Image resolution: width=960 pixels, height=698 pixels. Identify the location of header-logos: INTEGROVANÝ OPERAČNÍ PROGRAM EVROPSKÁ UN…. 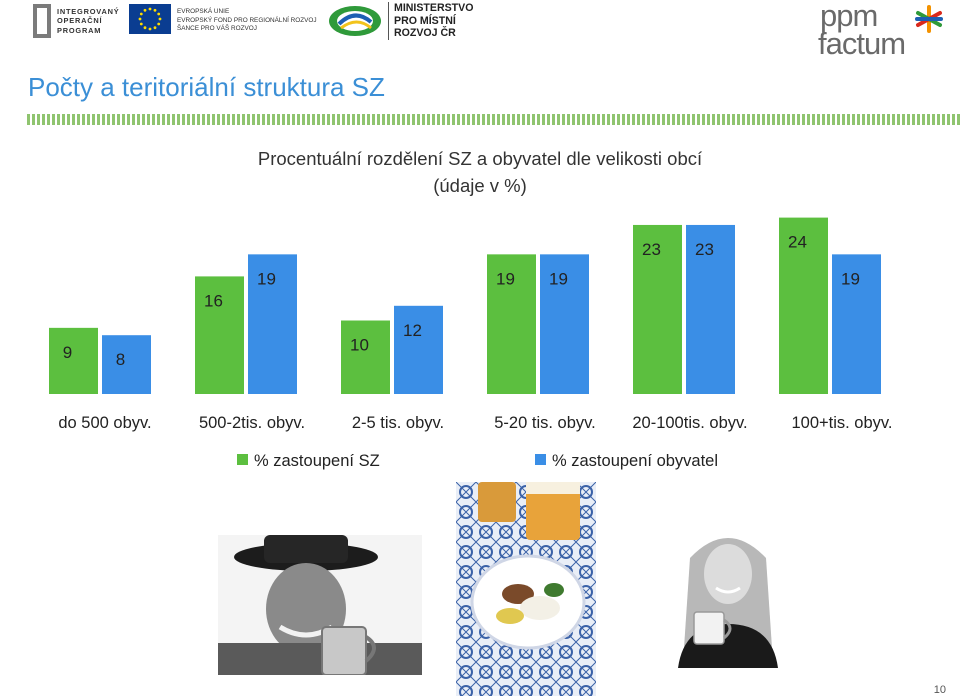
(400, 22).